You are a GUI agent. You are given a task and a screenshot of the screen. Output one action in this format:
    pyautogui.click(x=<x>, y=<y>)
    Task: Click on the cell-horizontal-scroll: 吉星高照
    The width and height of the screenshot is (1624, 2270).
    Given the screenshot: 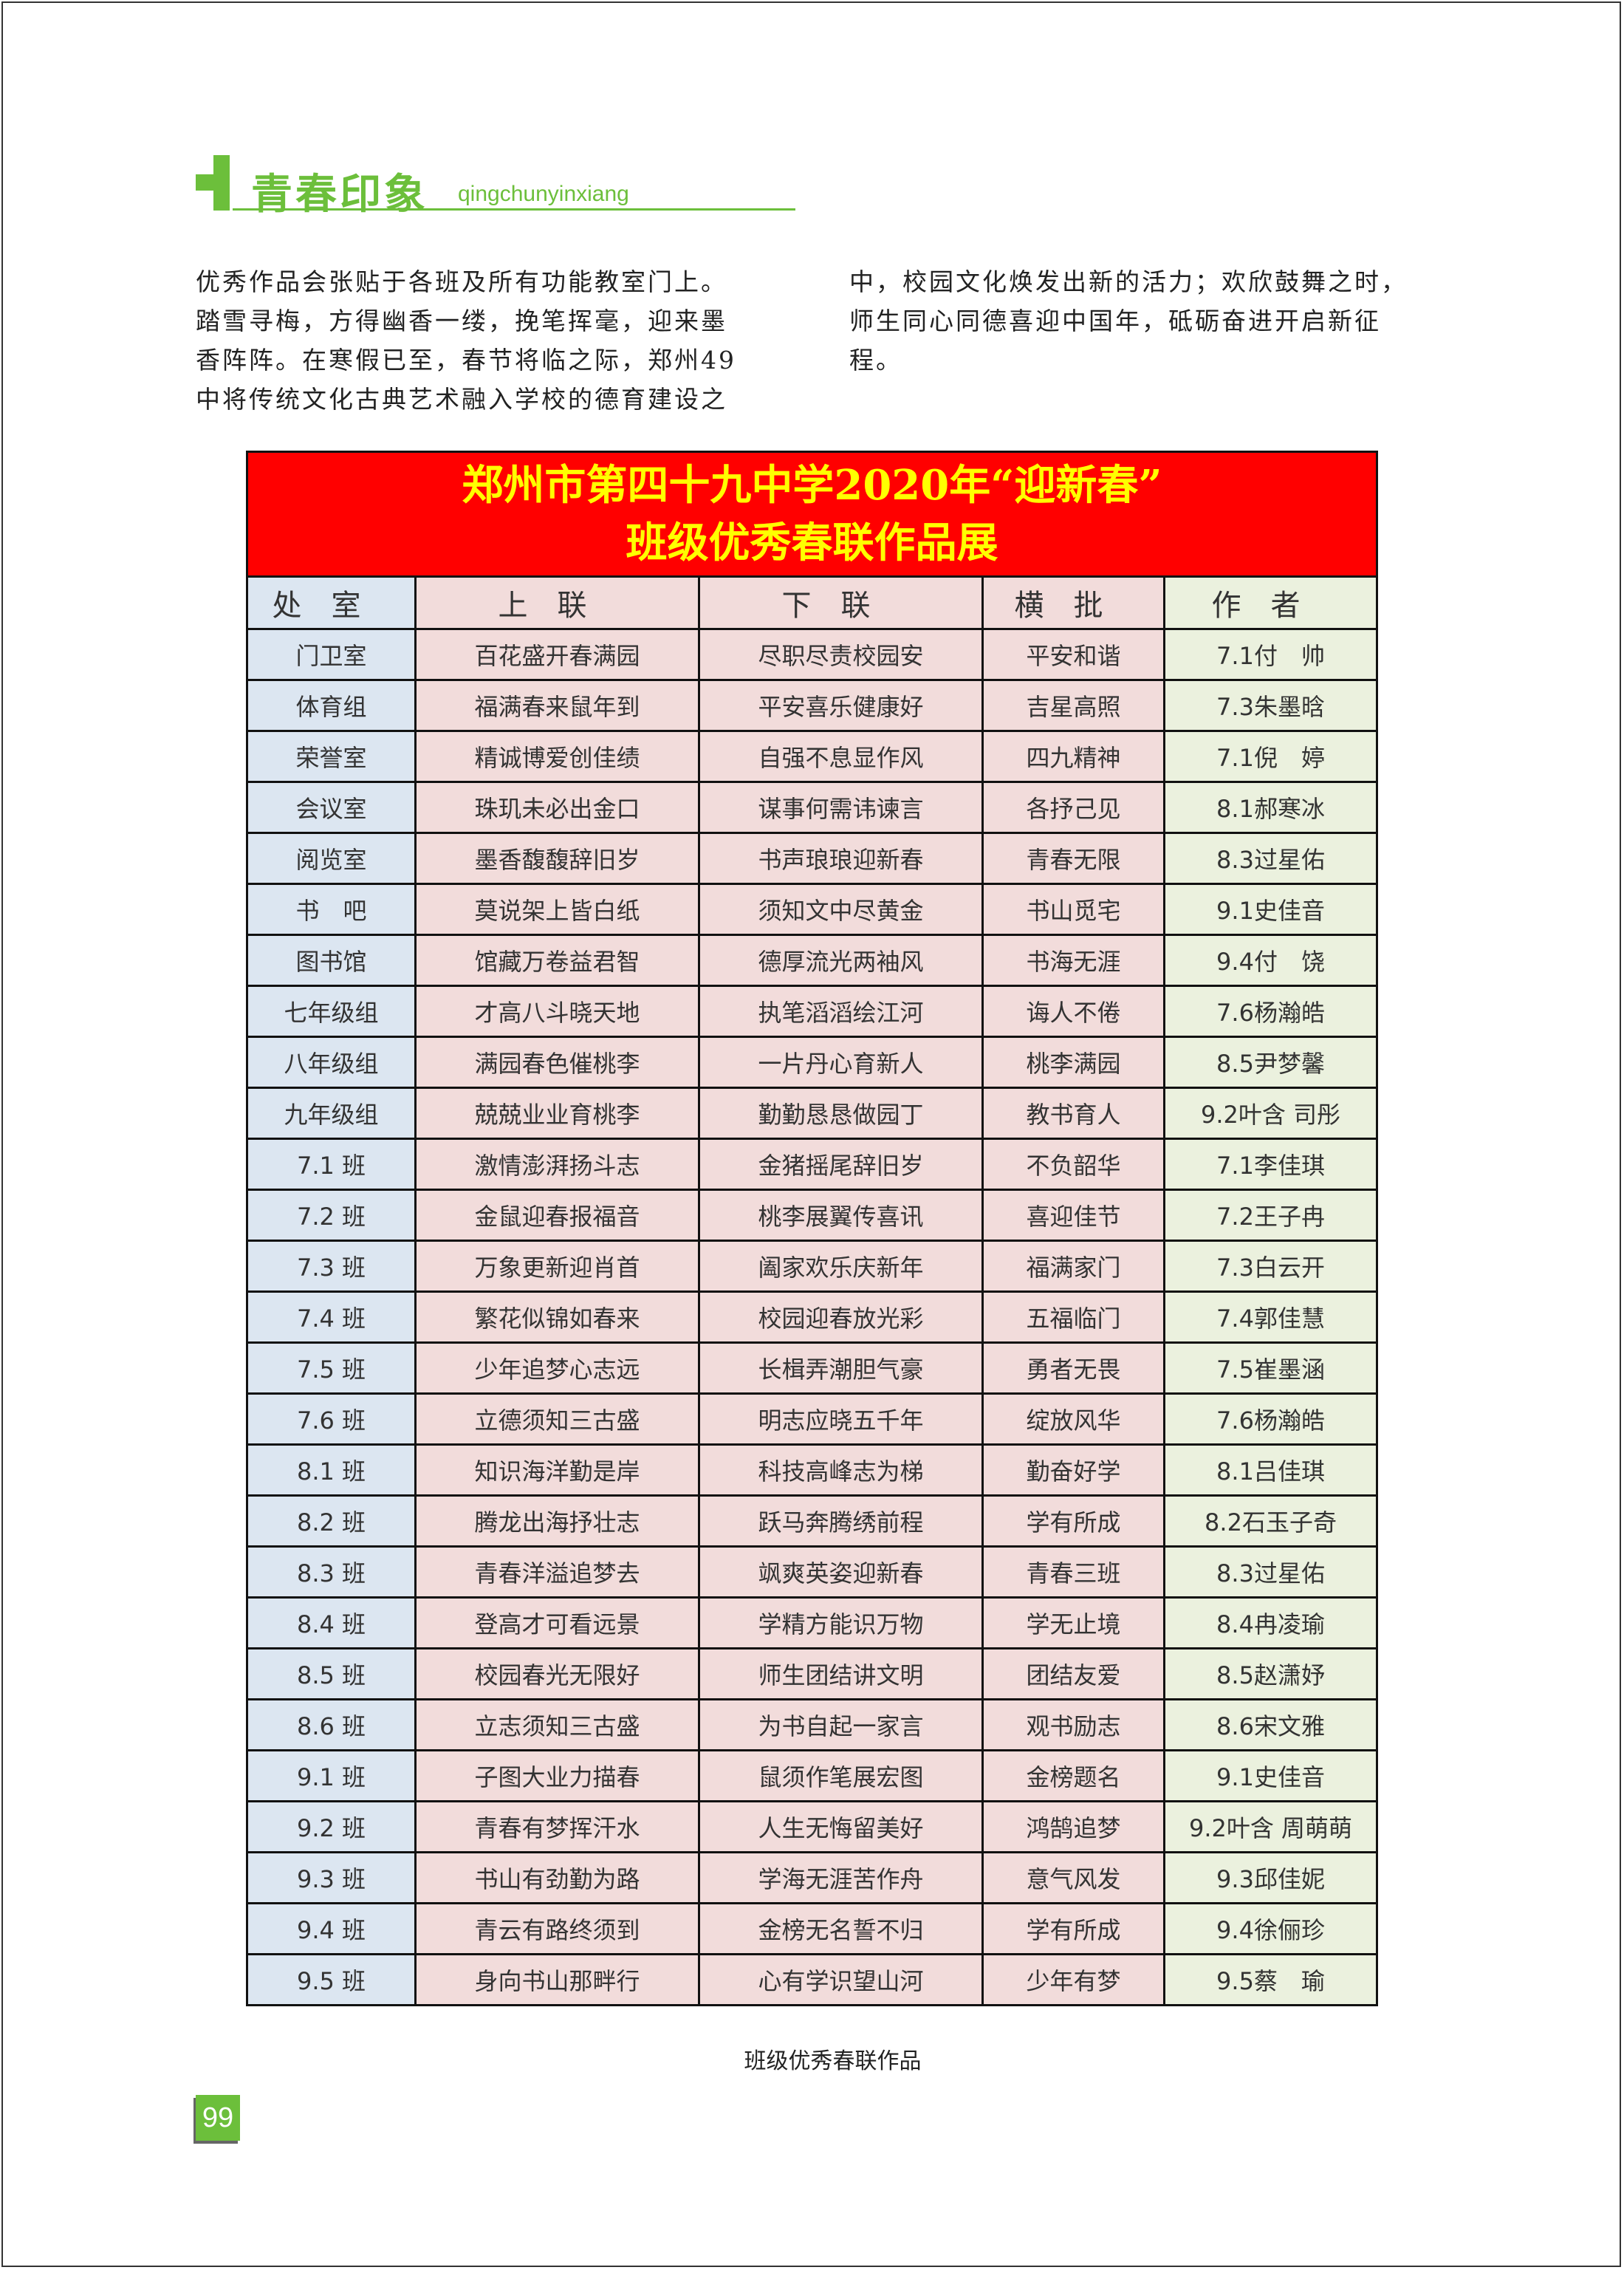 What is the action you would take?
    pyautogui.click(x=1073, y=705)
    